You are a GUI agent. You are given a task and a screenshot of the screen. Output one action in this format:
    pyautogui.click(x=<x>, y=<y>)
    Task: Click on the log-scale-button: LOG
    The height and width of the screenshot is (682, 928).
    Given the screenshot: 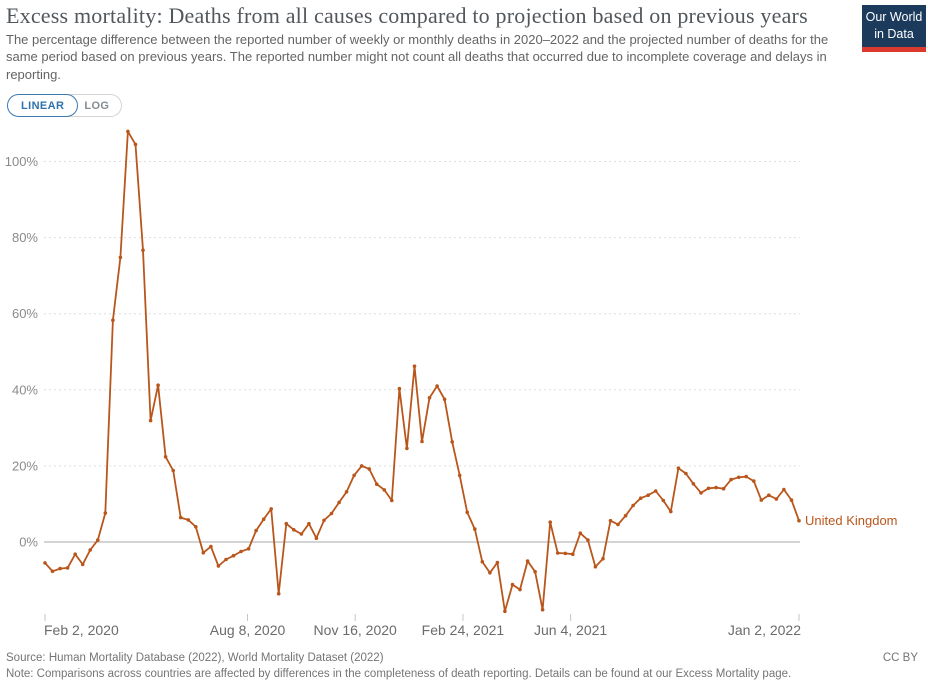 What is the action you would take?
    pyautogui.click(x=95, y=105)
    